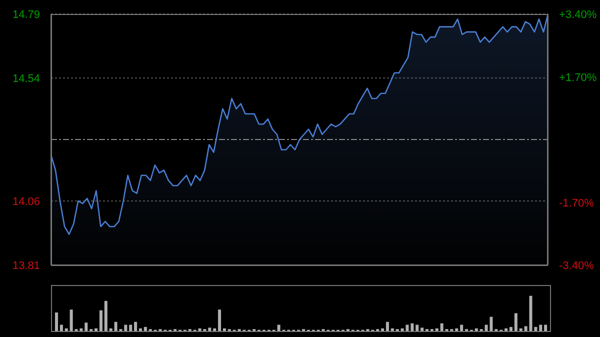 This screenshot has height=337, width=600. I want to click on y-tick-label: 14.79, so click(26, 15).